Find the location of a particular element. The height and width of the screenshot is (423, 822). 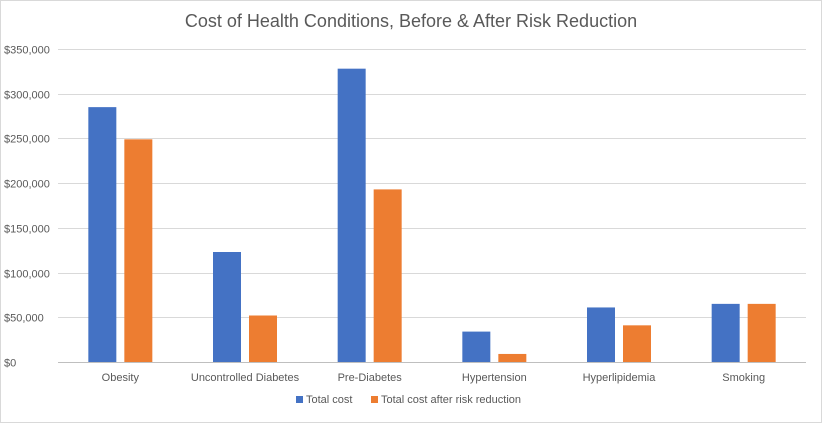

y-tick-label: $100,000 is located at coordinates (27, 275).